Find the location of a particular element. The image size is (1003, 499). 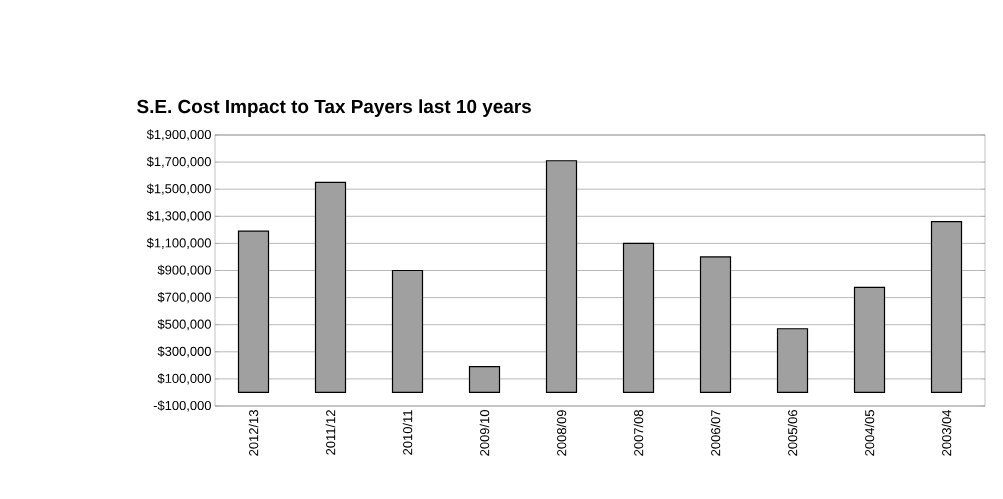

x-tick-label: 2004/05 is located at coordinates (869, 433).